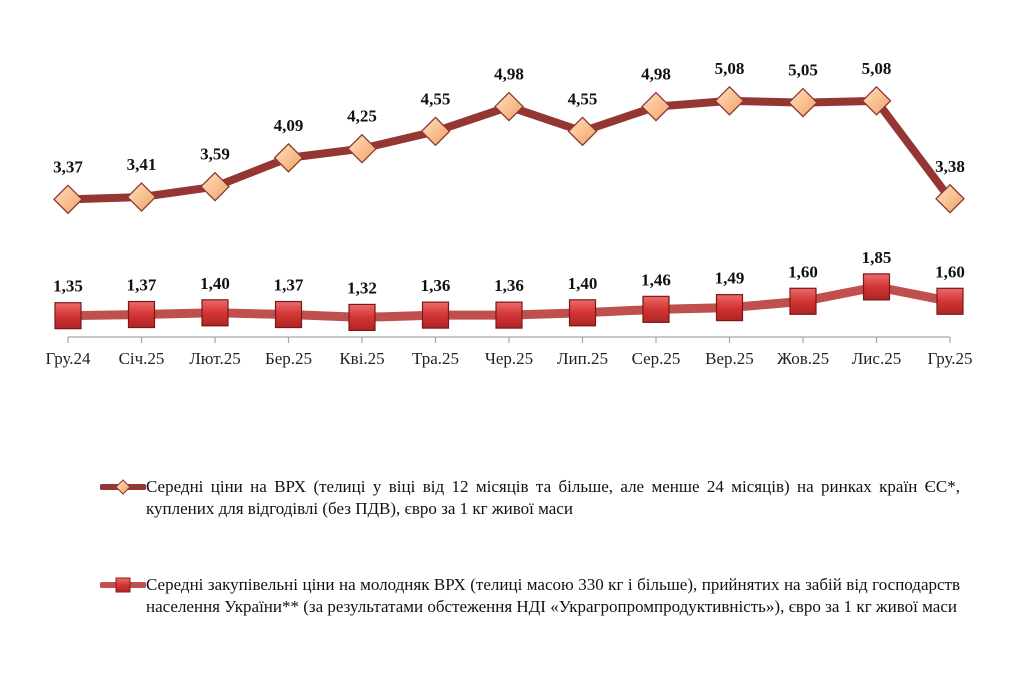  Describe the element at coordinates (656, 358) in the screenshot. I see `x-tick-label: Сер.25` at that location.